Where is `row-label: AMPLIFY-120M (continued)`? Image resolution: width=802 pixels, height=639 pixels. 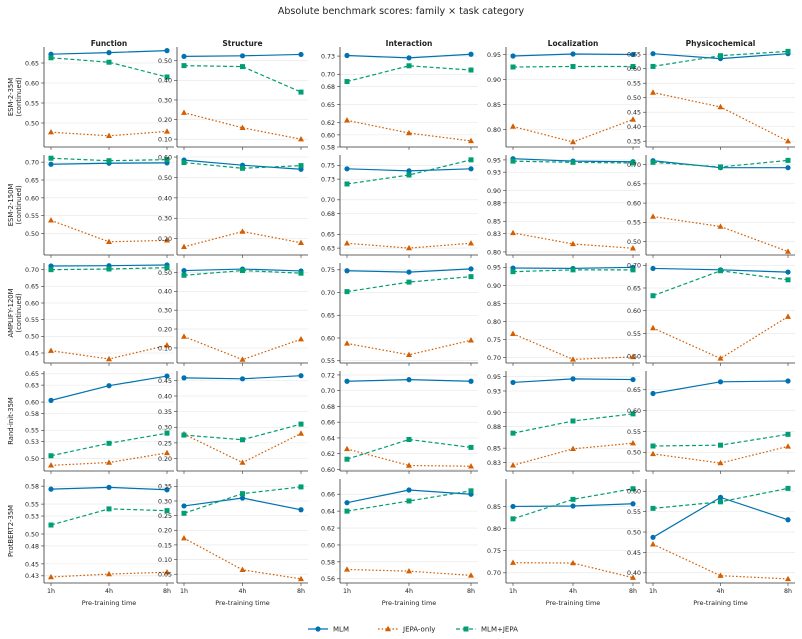
row-label: AMPLIFY-120M (continued) is located at coordinates (15, 312).